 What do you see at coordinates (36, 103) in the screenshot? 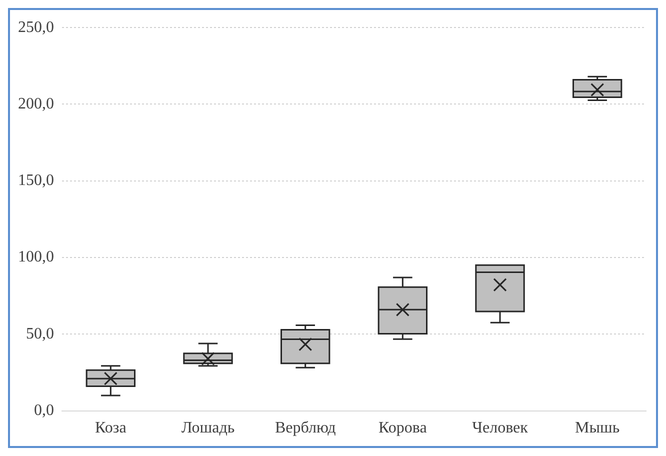
I see `y-tick-label: 200,0` at bounding box center [36, 103].